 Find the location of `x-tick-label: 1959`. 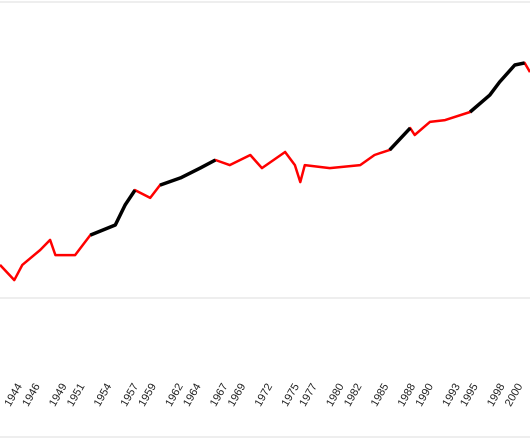

x-tick-label: 1959 is located at coordinates (147, 395).